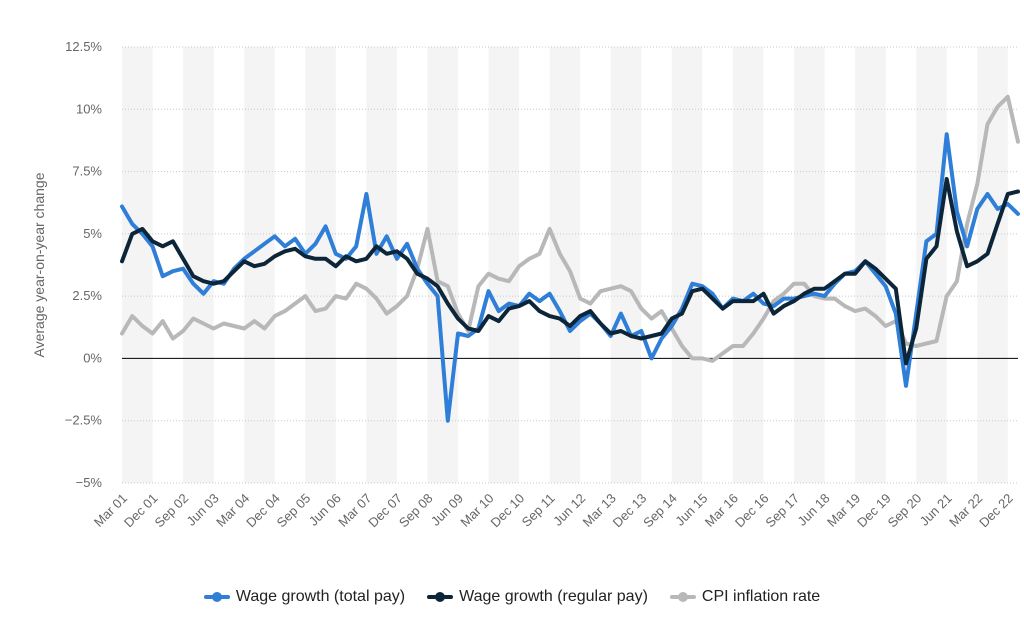  Describe the element at coordinates (320, 596) in the screenshot. I see `legend-label-total-pay: Wage growth (total pay)` at that location.